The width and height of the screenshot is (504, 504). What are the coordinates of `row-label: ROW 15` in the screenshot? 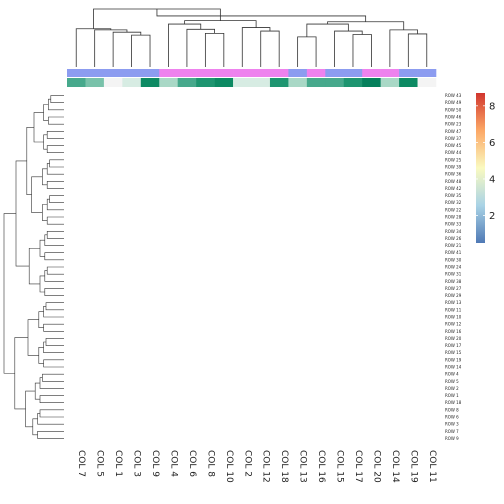 It's located at (453, 352).